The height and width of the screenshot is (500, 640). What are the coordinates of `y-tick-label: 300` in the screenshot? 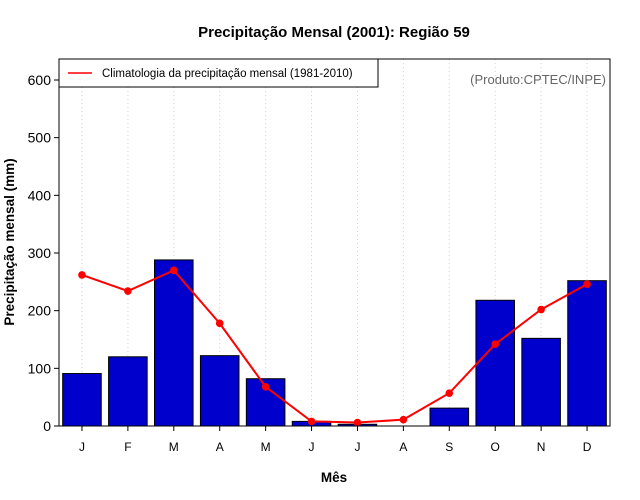 It's located at (40, 253).